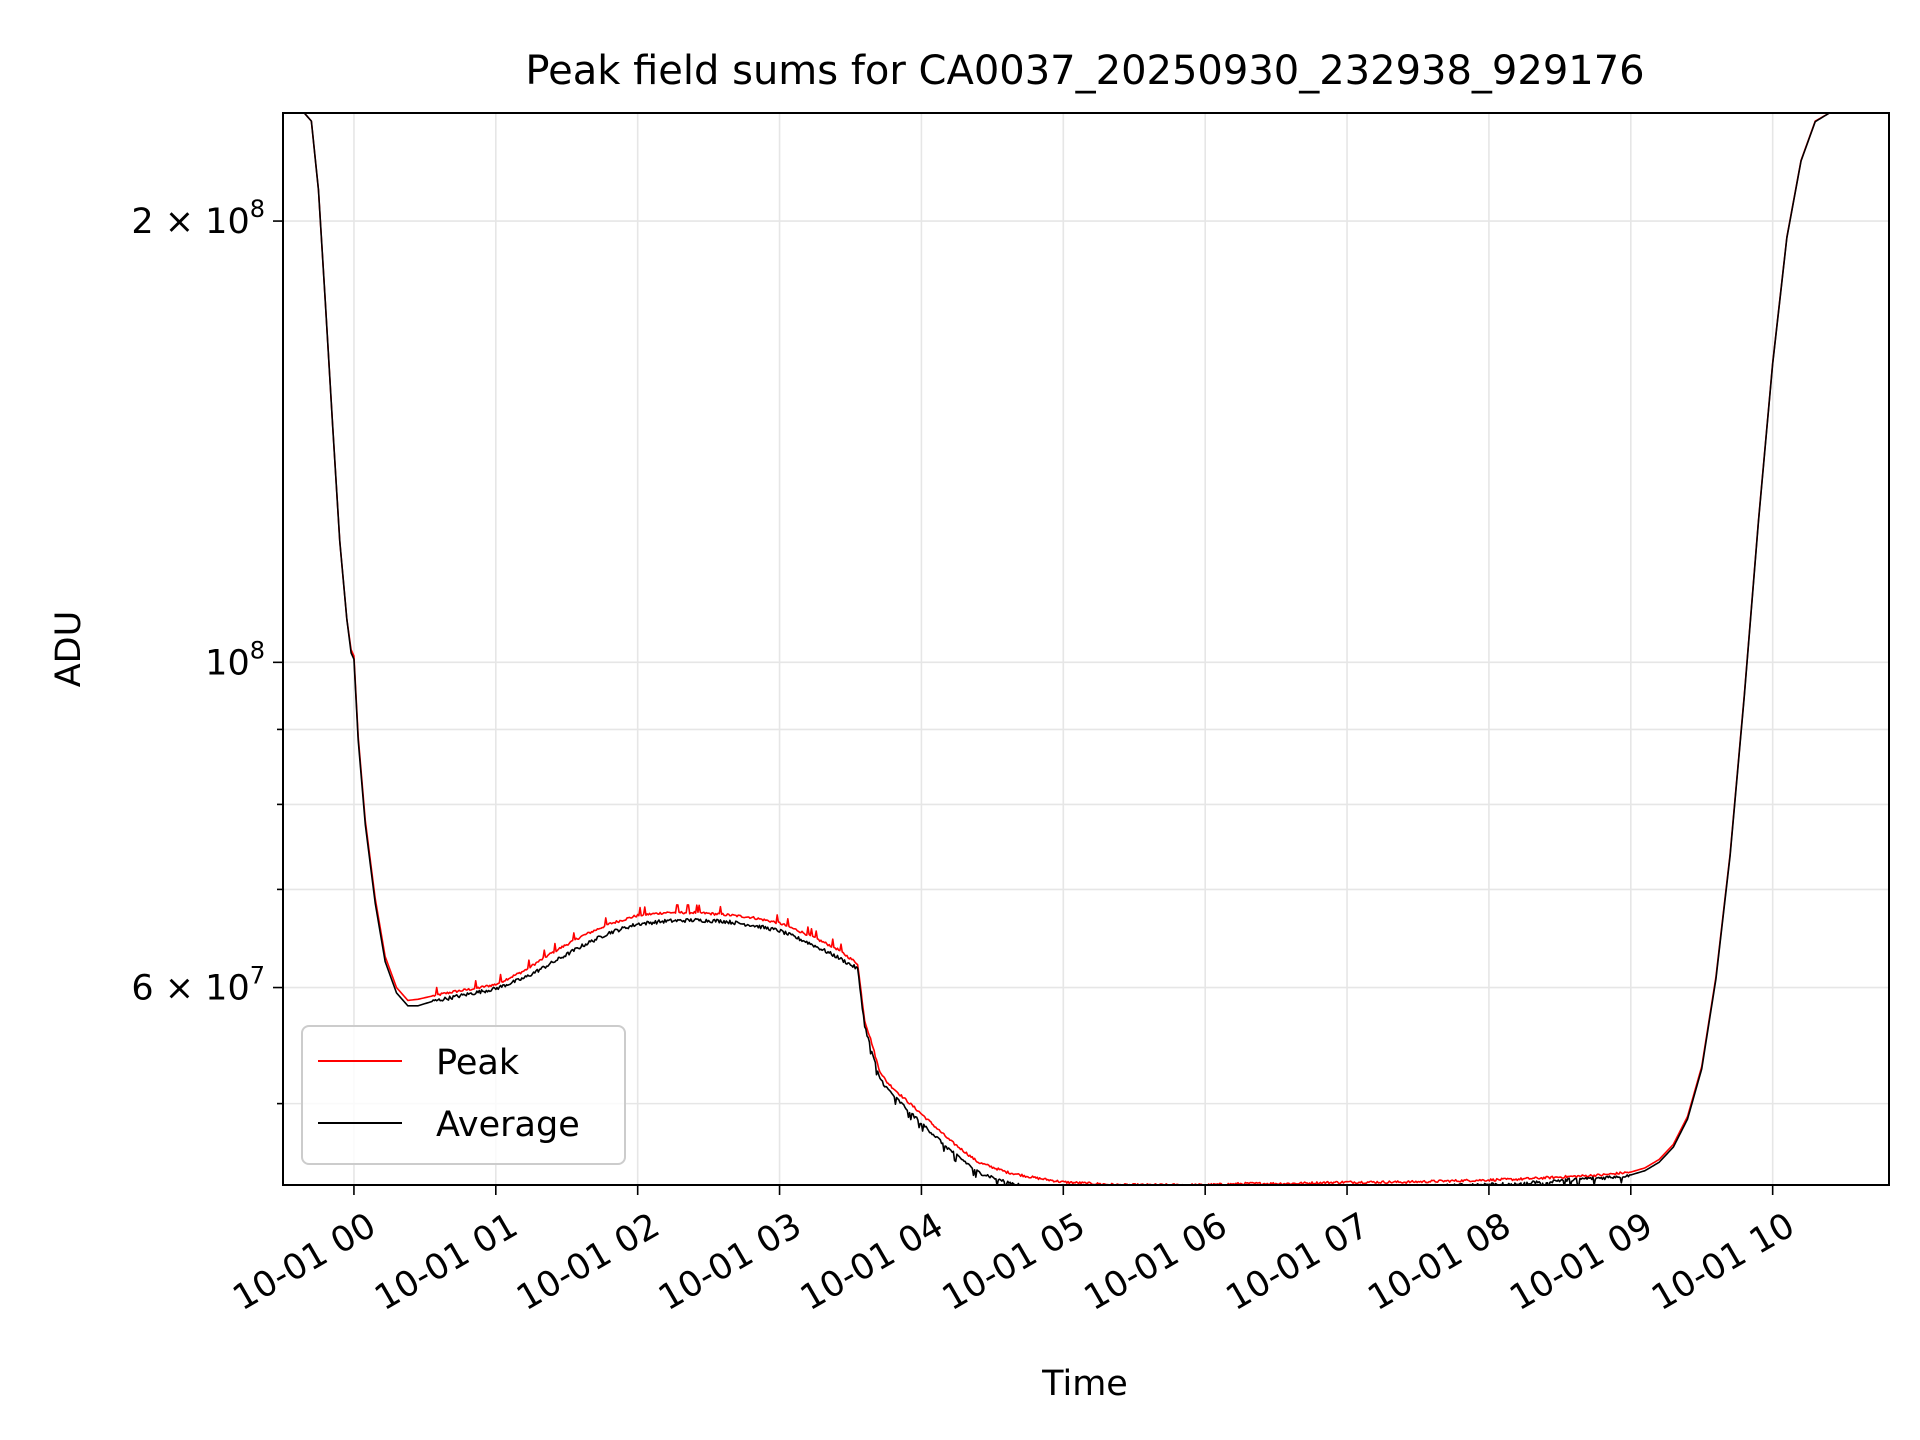  What do you see at coordinates (190, 989) in the screenshot?
I see `y-tick-label-base: 6 × 10` at bounding box center [190, 989].